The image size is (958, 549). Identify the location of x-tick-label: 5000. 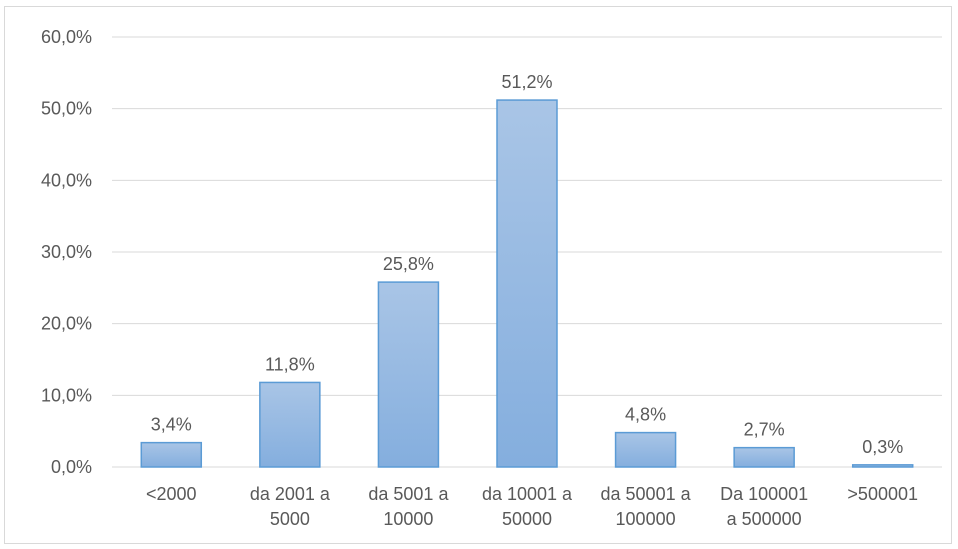
(290, 519).